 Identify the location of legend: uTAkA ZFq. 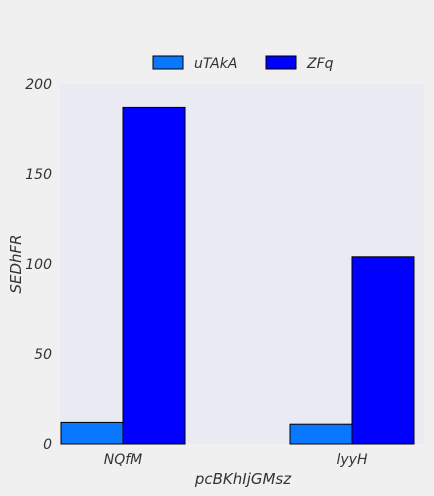
(243, 63).